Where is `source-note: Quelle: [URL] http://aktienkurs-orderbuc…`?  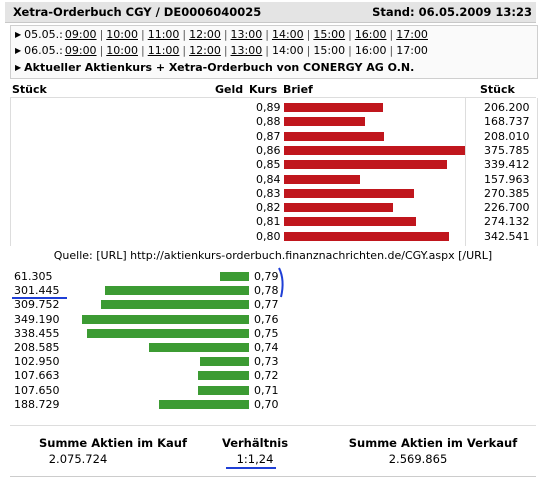
source-note: Quelle: [URL] http://aktienkurs-orderbuc… is located at coordinates (273, 255).